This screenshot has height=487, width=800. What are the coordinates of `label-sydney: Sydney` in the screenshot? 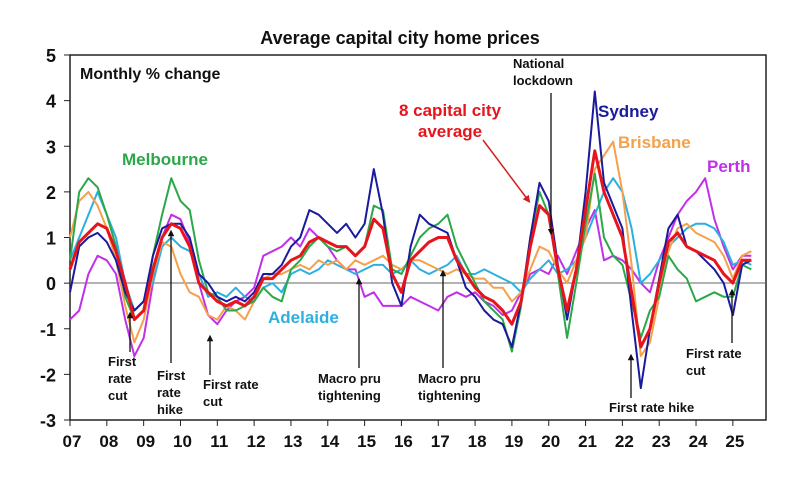 It's located at (628, 111).